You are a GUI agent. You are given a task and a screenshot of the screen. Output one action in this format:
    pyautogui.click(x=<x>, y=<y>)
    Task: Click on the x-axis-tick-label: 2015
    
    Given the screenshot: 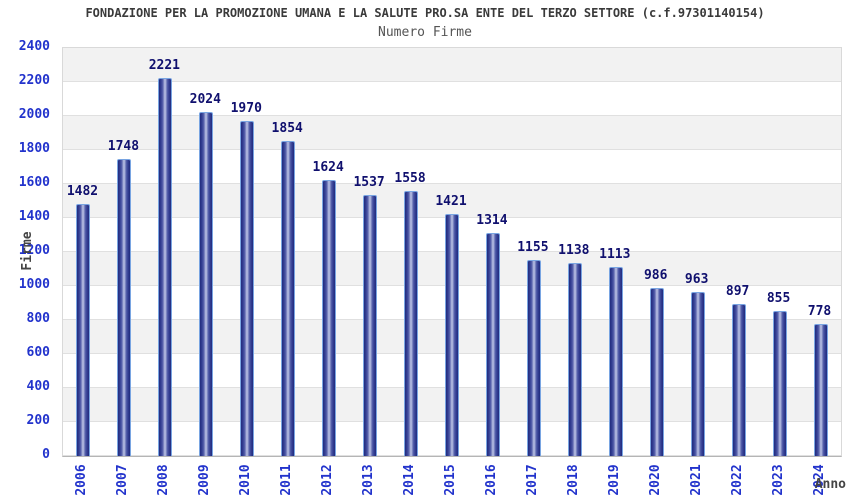 What is the action you would take?
    pyautogui.click(x=450, y=480)
    